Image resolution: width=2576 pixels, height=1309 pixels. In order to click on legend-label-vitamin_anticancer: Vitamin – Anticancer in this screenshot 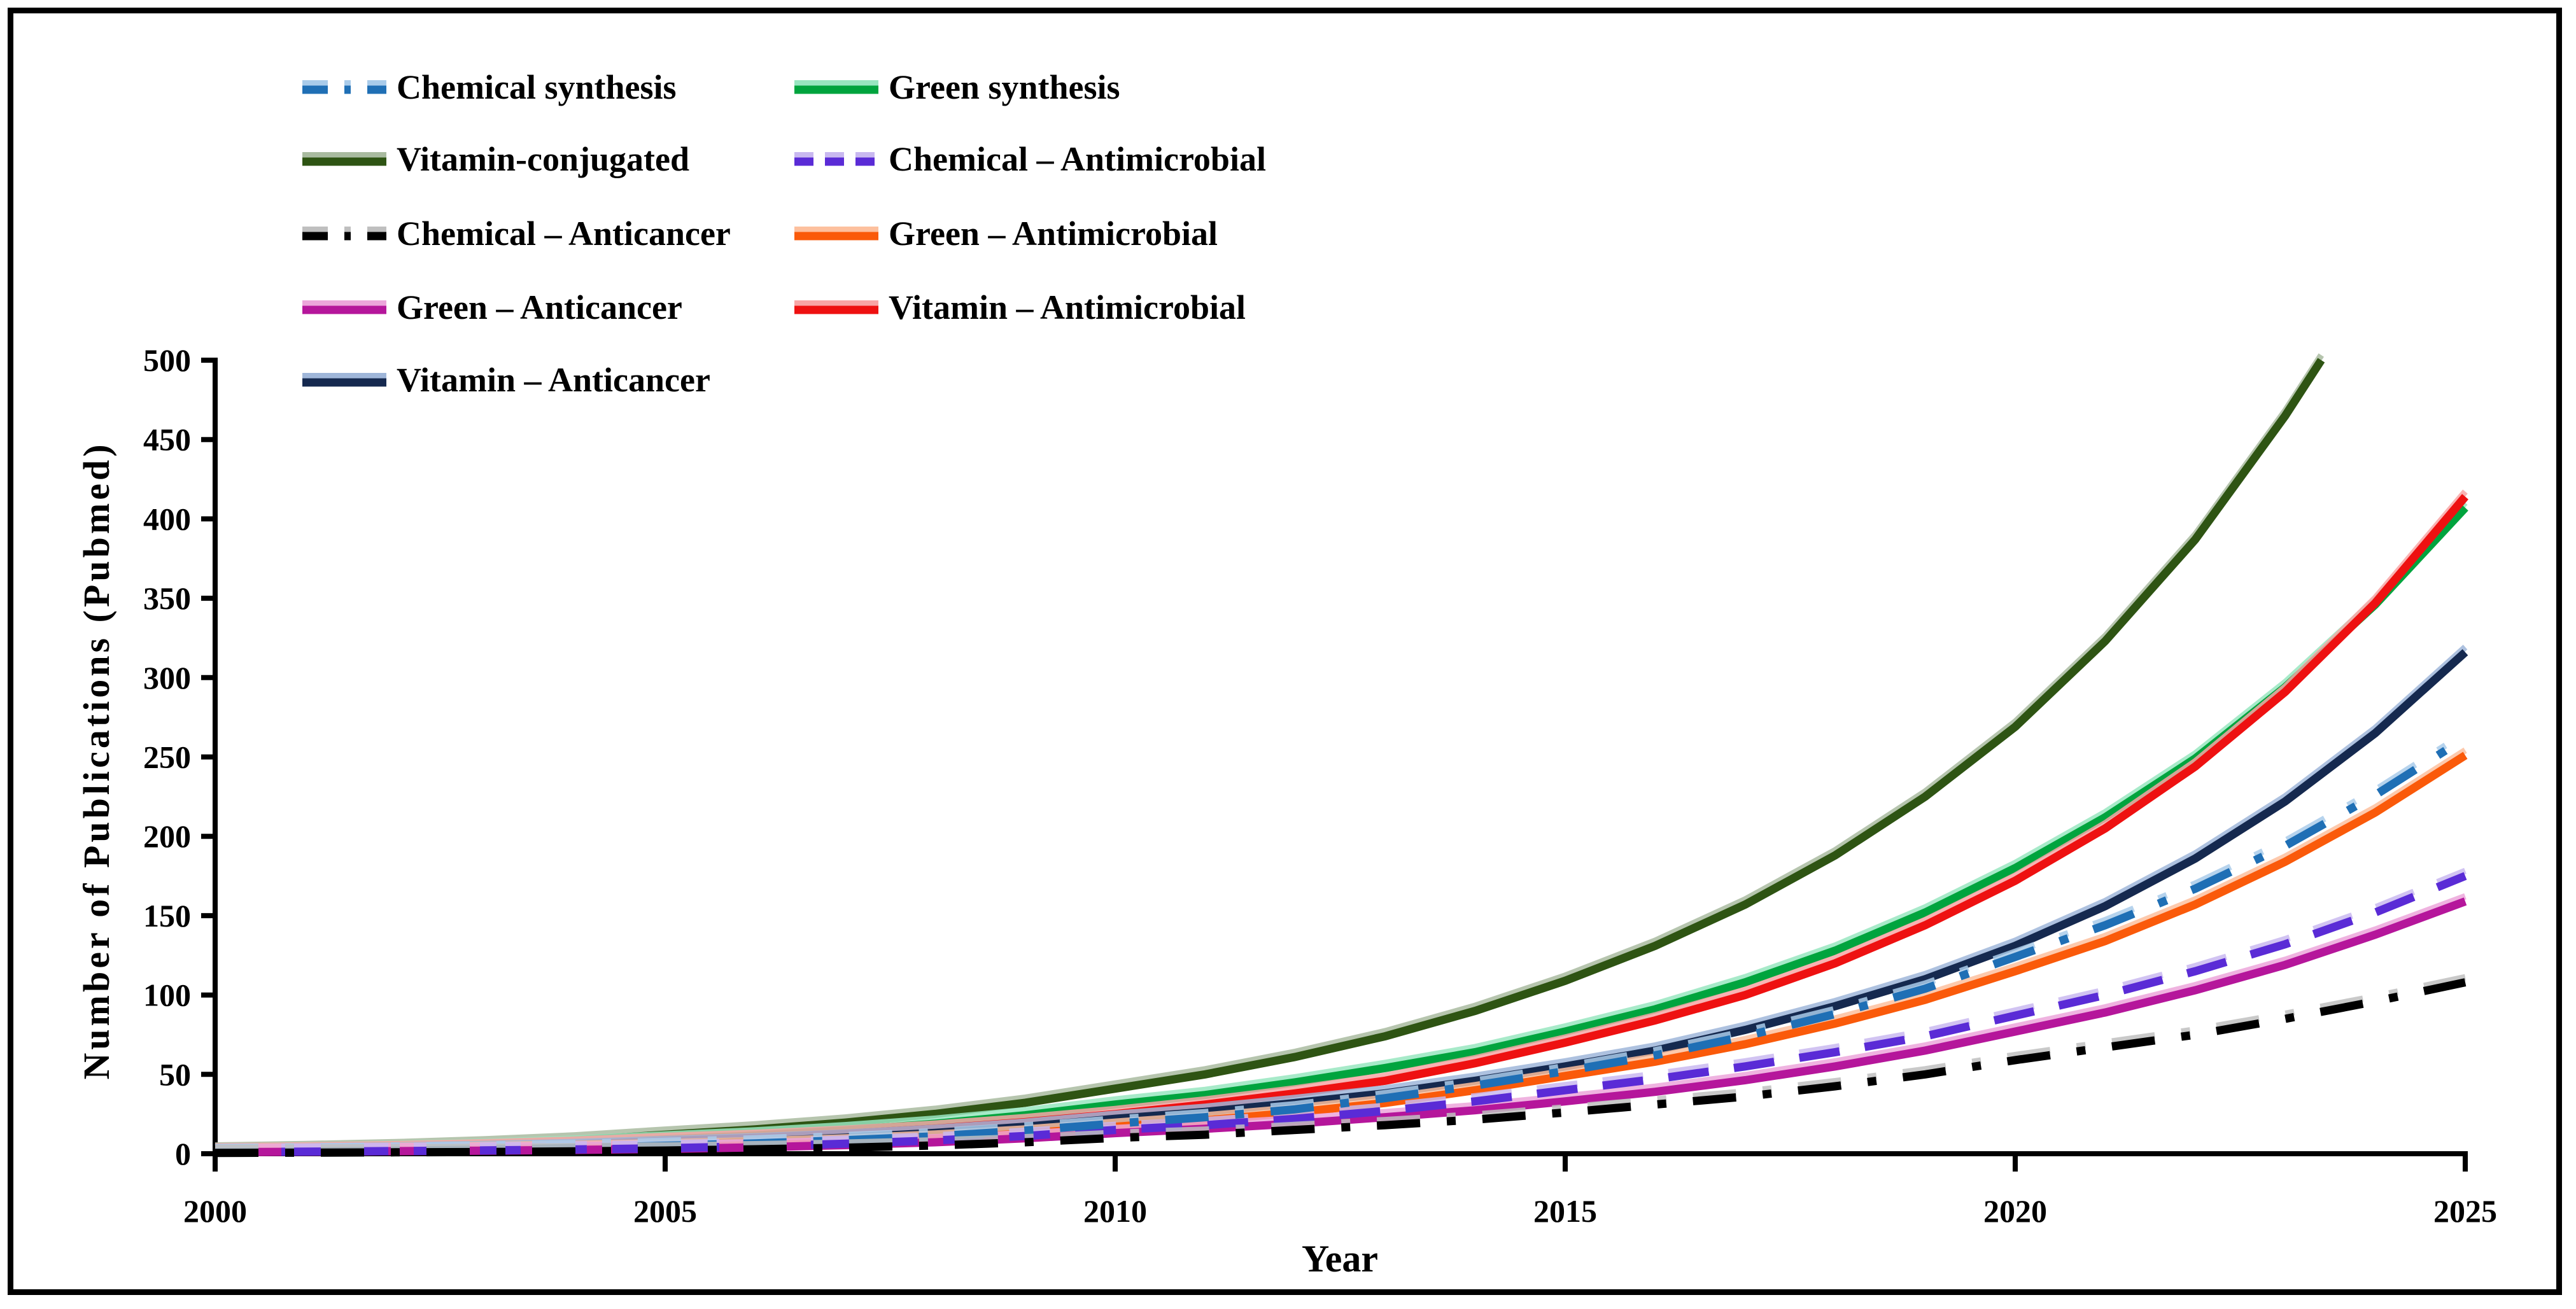, I will do `click(554, 380)`.